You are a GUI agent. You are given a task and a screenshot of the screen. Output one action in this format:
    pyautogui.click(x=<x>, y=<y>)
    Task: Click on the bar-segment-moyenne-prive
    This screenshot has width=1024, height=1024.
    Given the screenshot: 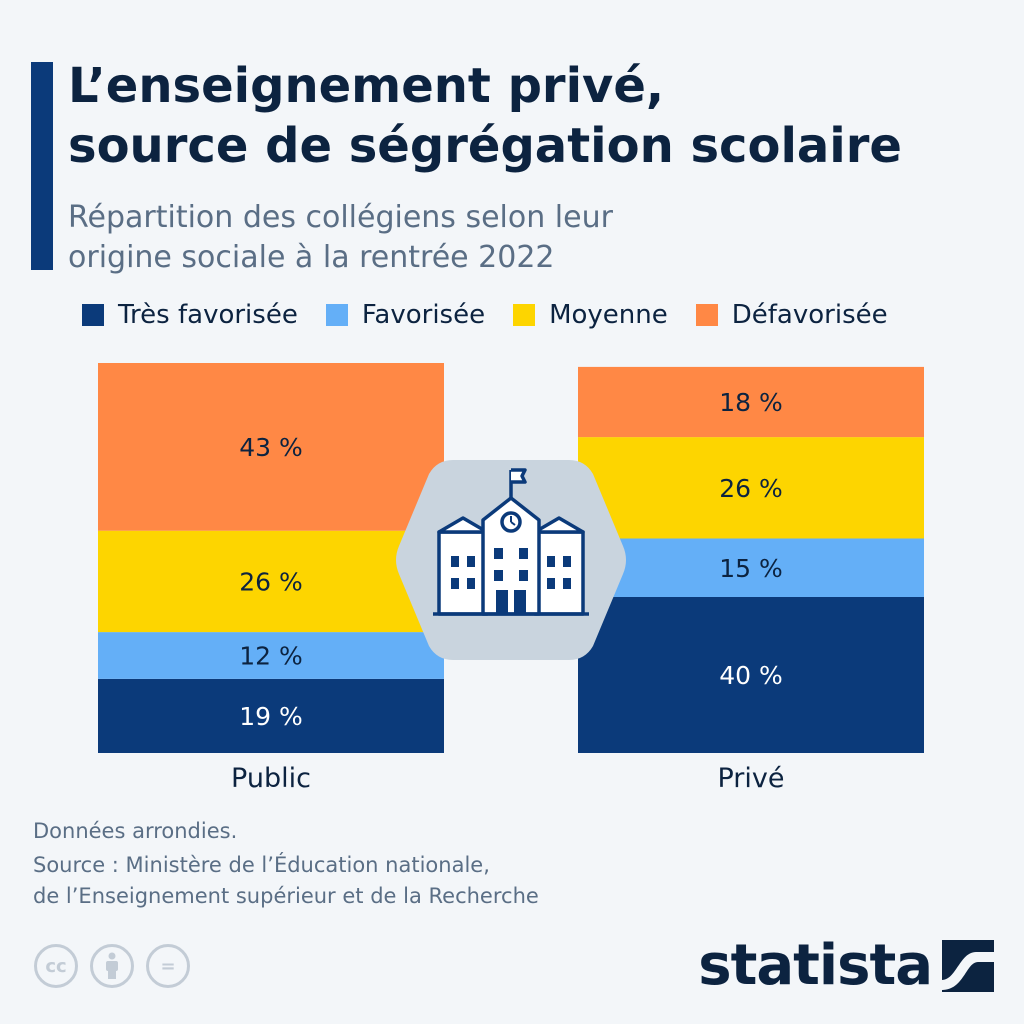 What is the action you would take?
    pyautogui.click(x=751, y=488)
    